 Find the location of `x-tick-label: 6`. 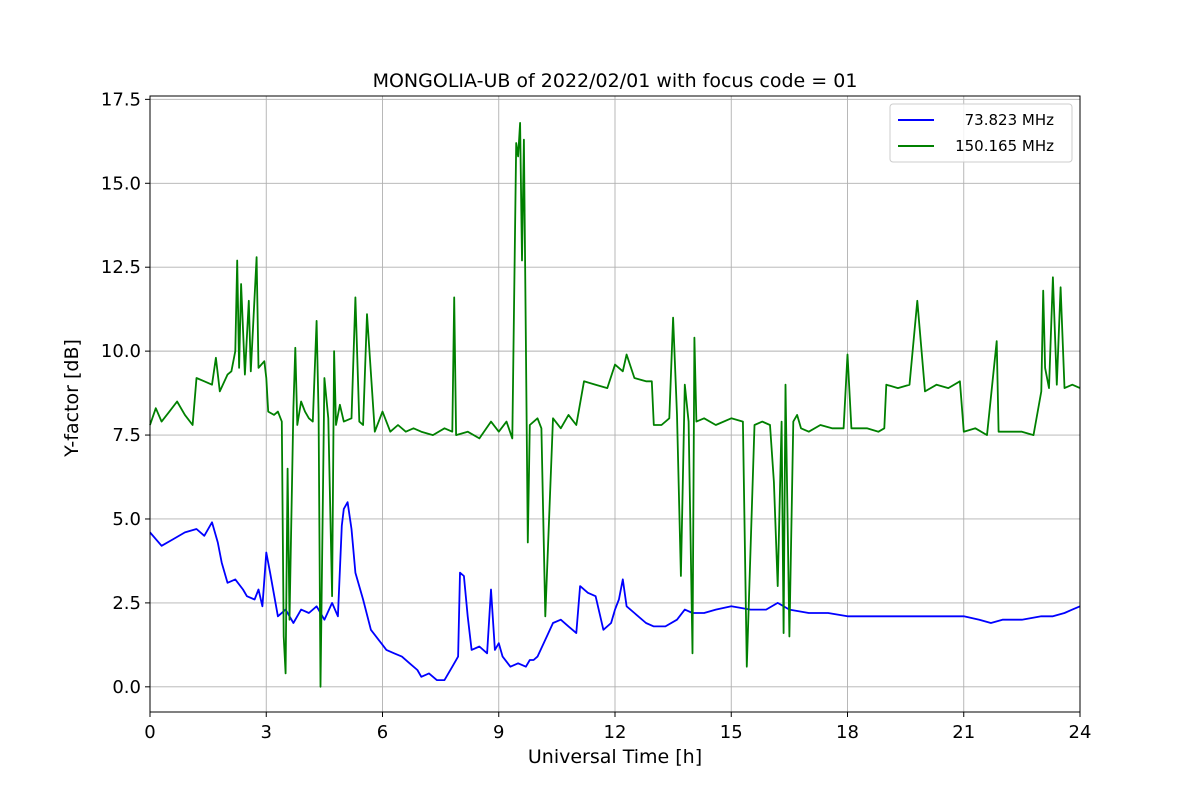

x-tick-label: 6 is located at coordinates (382, 732).